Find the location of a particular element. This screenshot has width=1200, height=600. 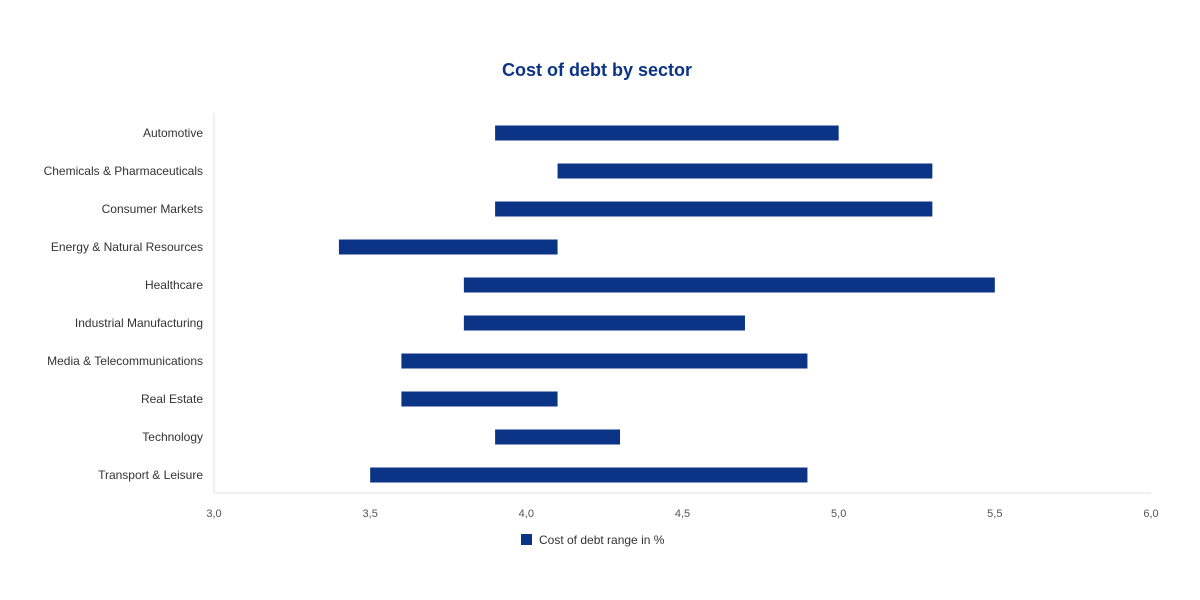

category-label: Consumer Markets is located at coordinates (152, 209).